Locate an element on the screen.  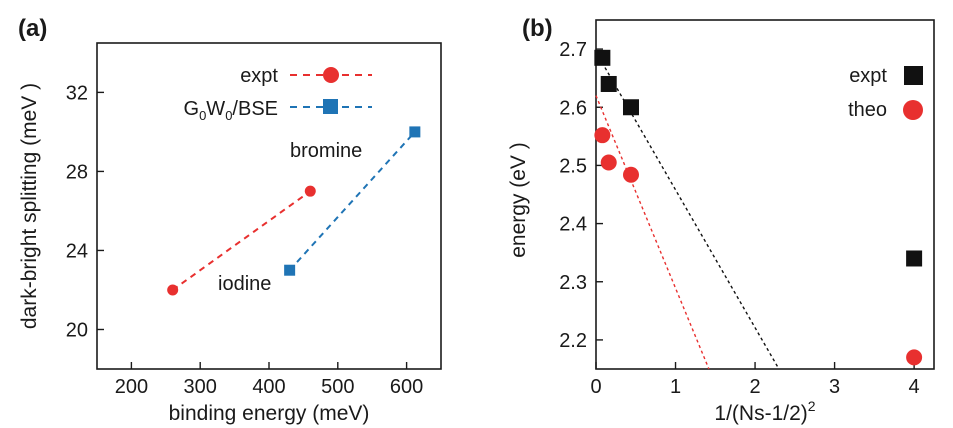
panel-a-letter: (a) is located at coordinates (32, 28).